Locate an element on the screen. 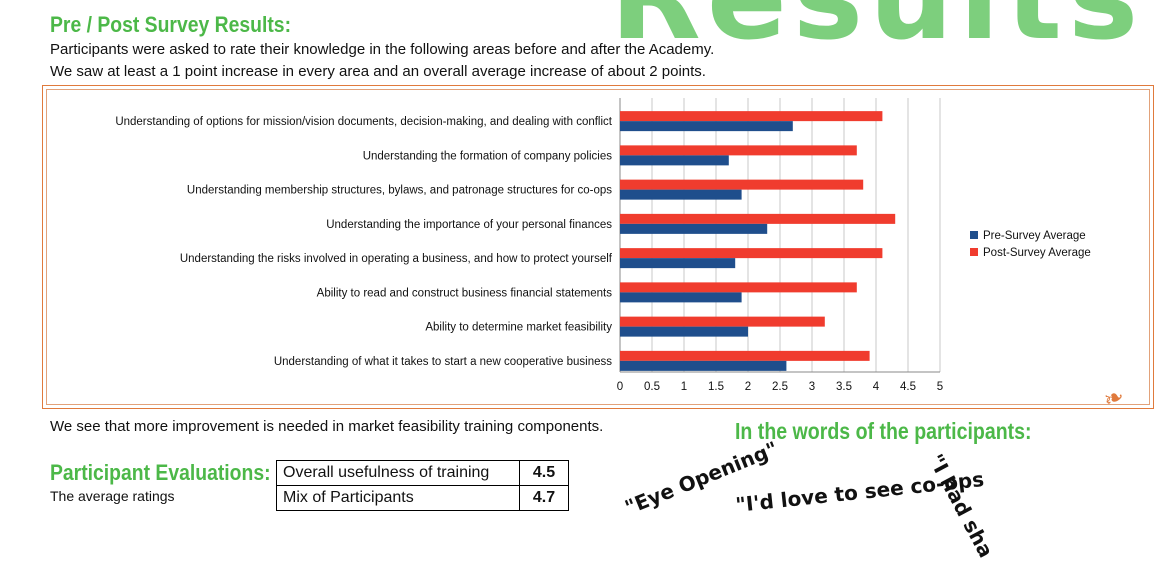 The width and height of the screenshot is (1170, 561). x-tick-label: 4 is located at coordinates (876, 387).